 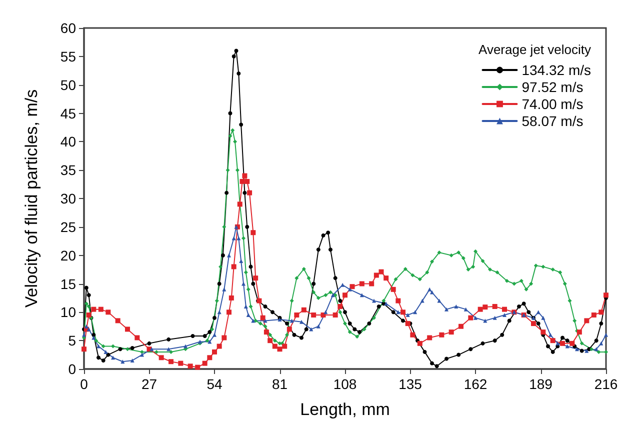 What do you see at coordinates (68, 84) in the screenshot?
I see `y-tick-label: 50` at bounding box center [68, 84].